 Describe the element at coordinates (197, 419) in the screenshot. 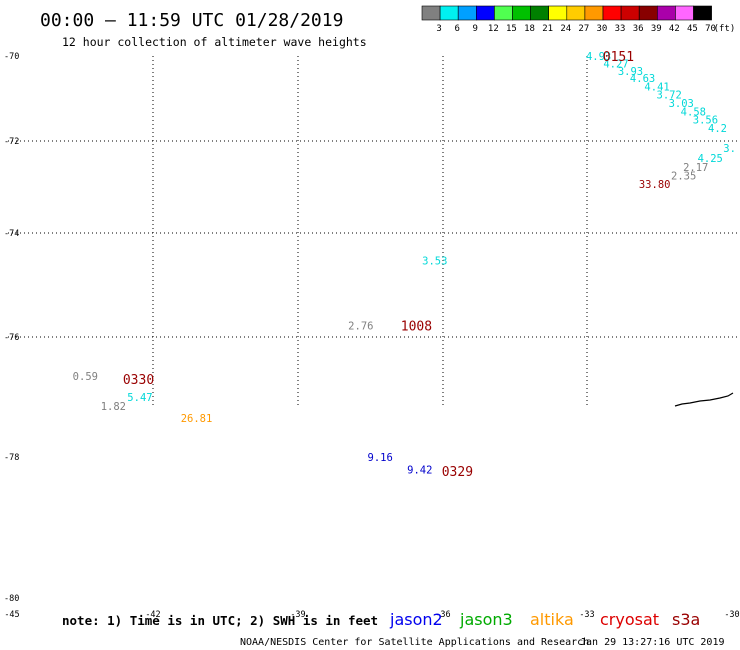

I see `wave-height-label: 26.81` at that location.